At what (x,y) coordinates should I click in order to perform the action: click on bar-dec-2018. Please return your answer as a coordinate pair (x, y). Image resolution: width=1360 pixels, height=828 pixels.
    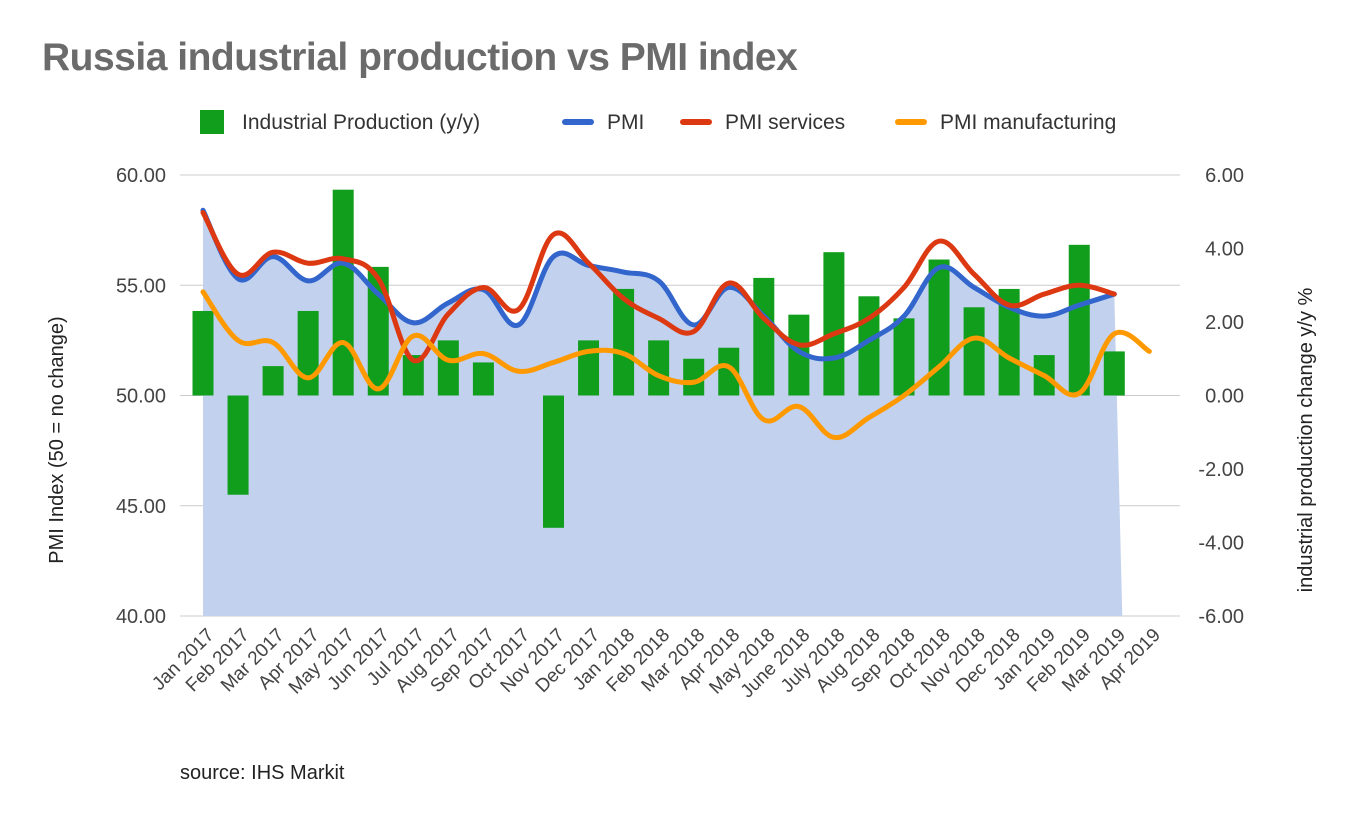
    Looking at the image, I should click on (1009, 342).